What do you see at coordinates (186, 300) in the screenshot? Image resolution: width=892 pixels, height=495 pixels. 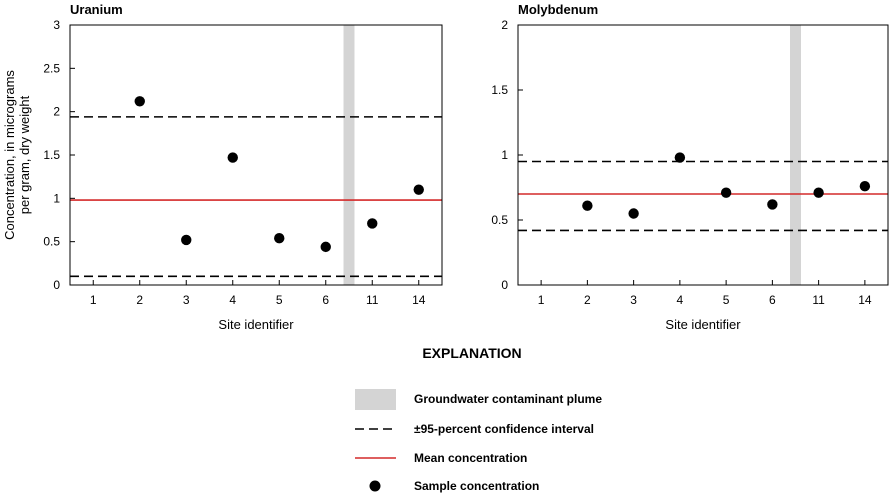 I see `uranium-x-tick-label: 3` at bounding box center [186, 300].